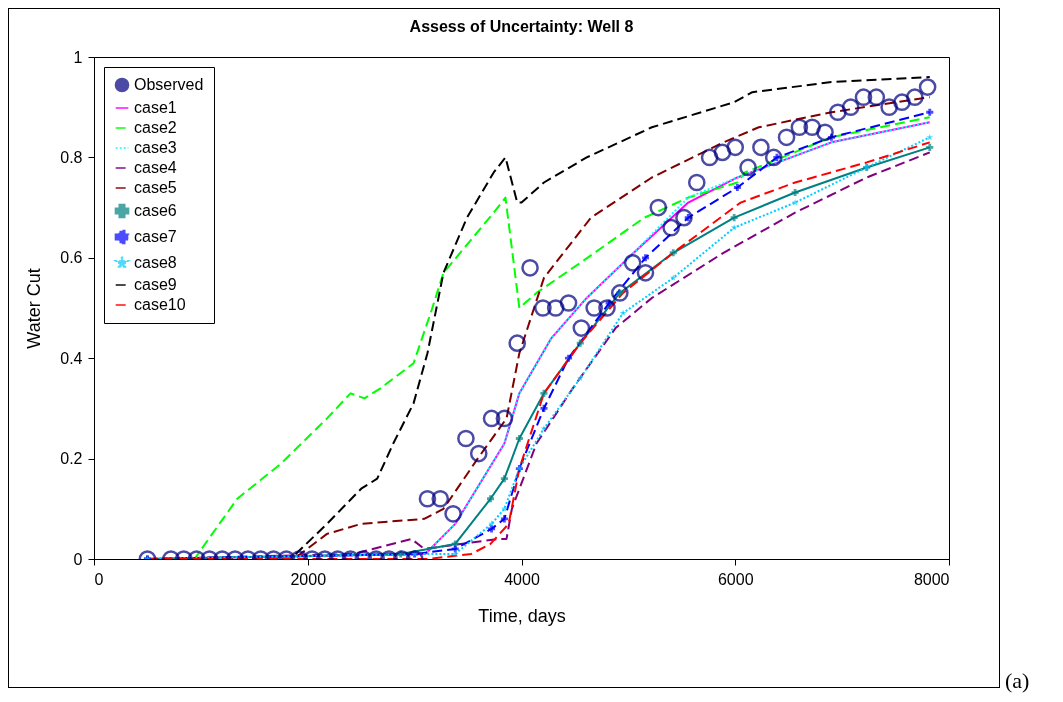 This screenshot has width=1063, height=702. What do you see at coordinates (735, 579) in the screenshot?
I see `x-tick-label: 6000` at bounding box center [735, 579].